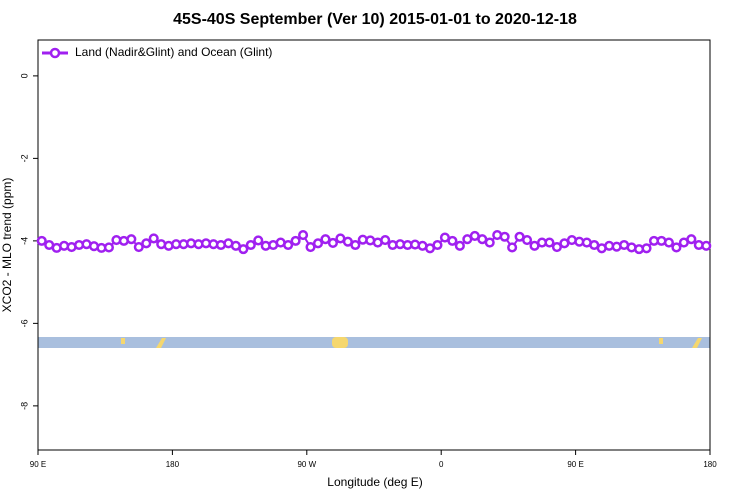 The width and height of the screenshot is (750, 500). Describe the element at coordinates (441, 464) in the screenshot. I see `x-tick-label: 0` at that location.